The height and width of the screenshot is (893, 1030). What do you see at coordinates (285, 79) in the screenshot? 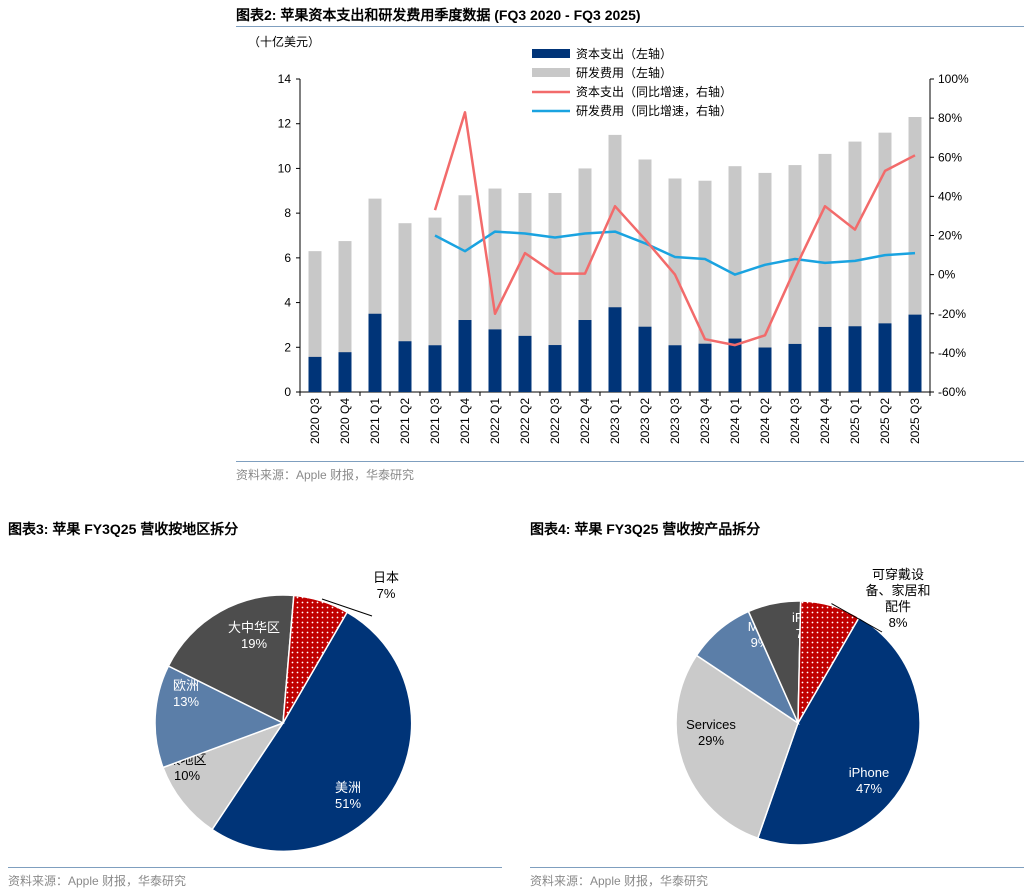
I see `left-tick-label: 14` at bounding box center [285, 79].